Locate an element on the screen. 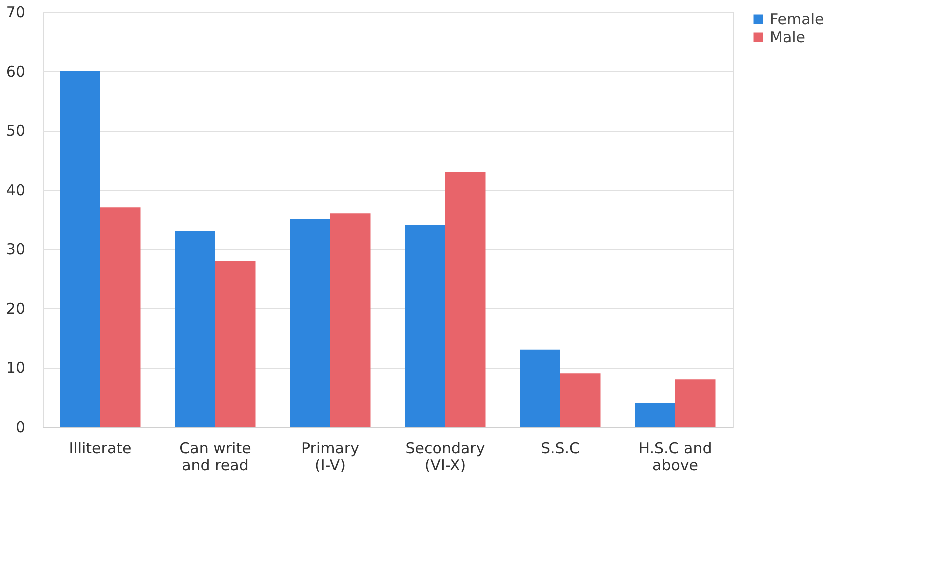 The width and height of the screenshot is (938, 563). x-tick-label: Can write and read is located at coordinates (216, 457).